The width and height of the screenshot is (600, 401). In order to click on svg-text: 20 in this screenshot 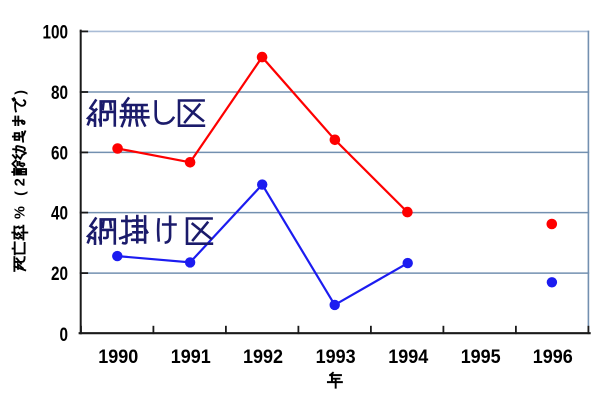, I will do `click(59, 274)`.